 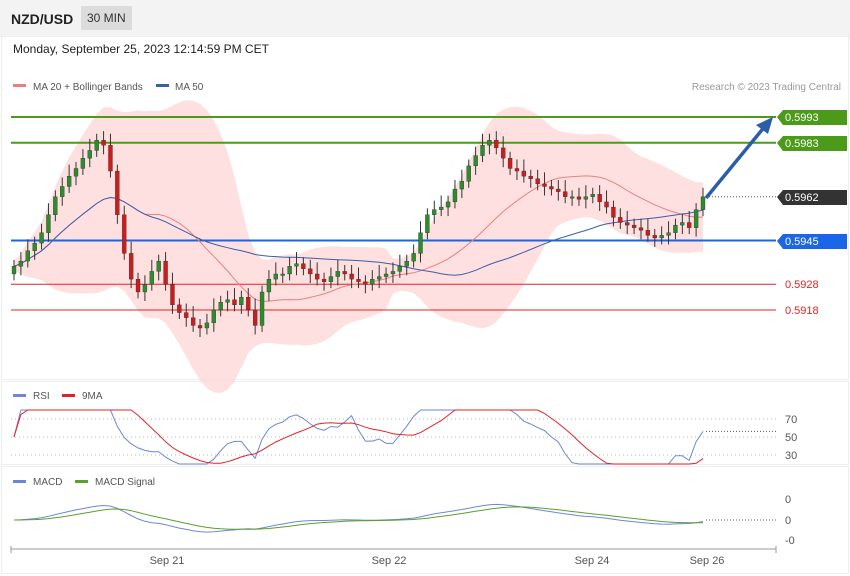 What do you see at coordinates (42, 19) in the screenshot?
I see `symbol-title: NZD/USD` at bounding box center [42, 19].